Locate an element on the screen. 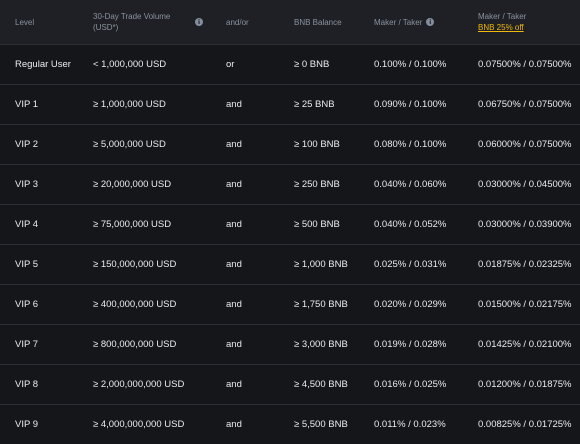  volume-cell: ≥ 400,000,000 USD is located at coordinates (135, 304).